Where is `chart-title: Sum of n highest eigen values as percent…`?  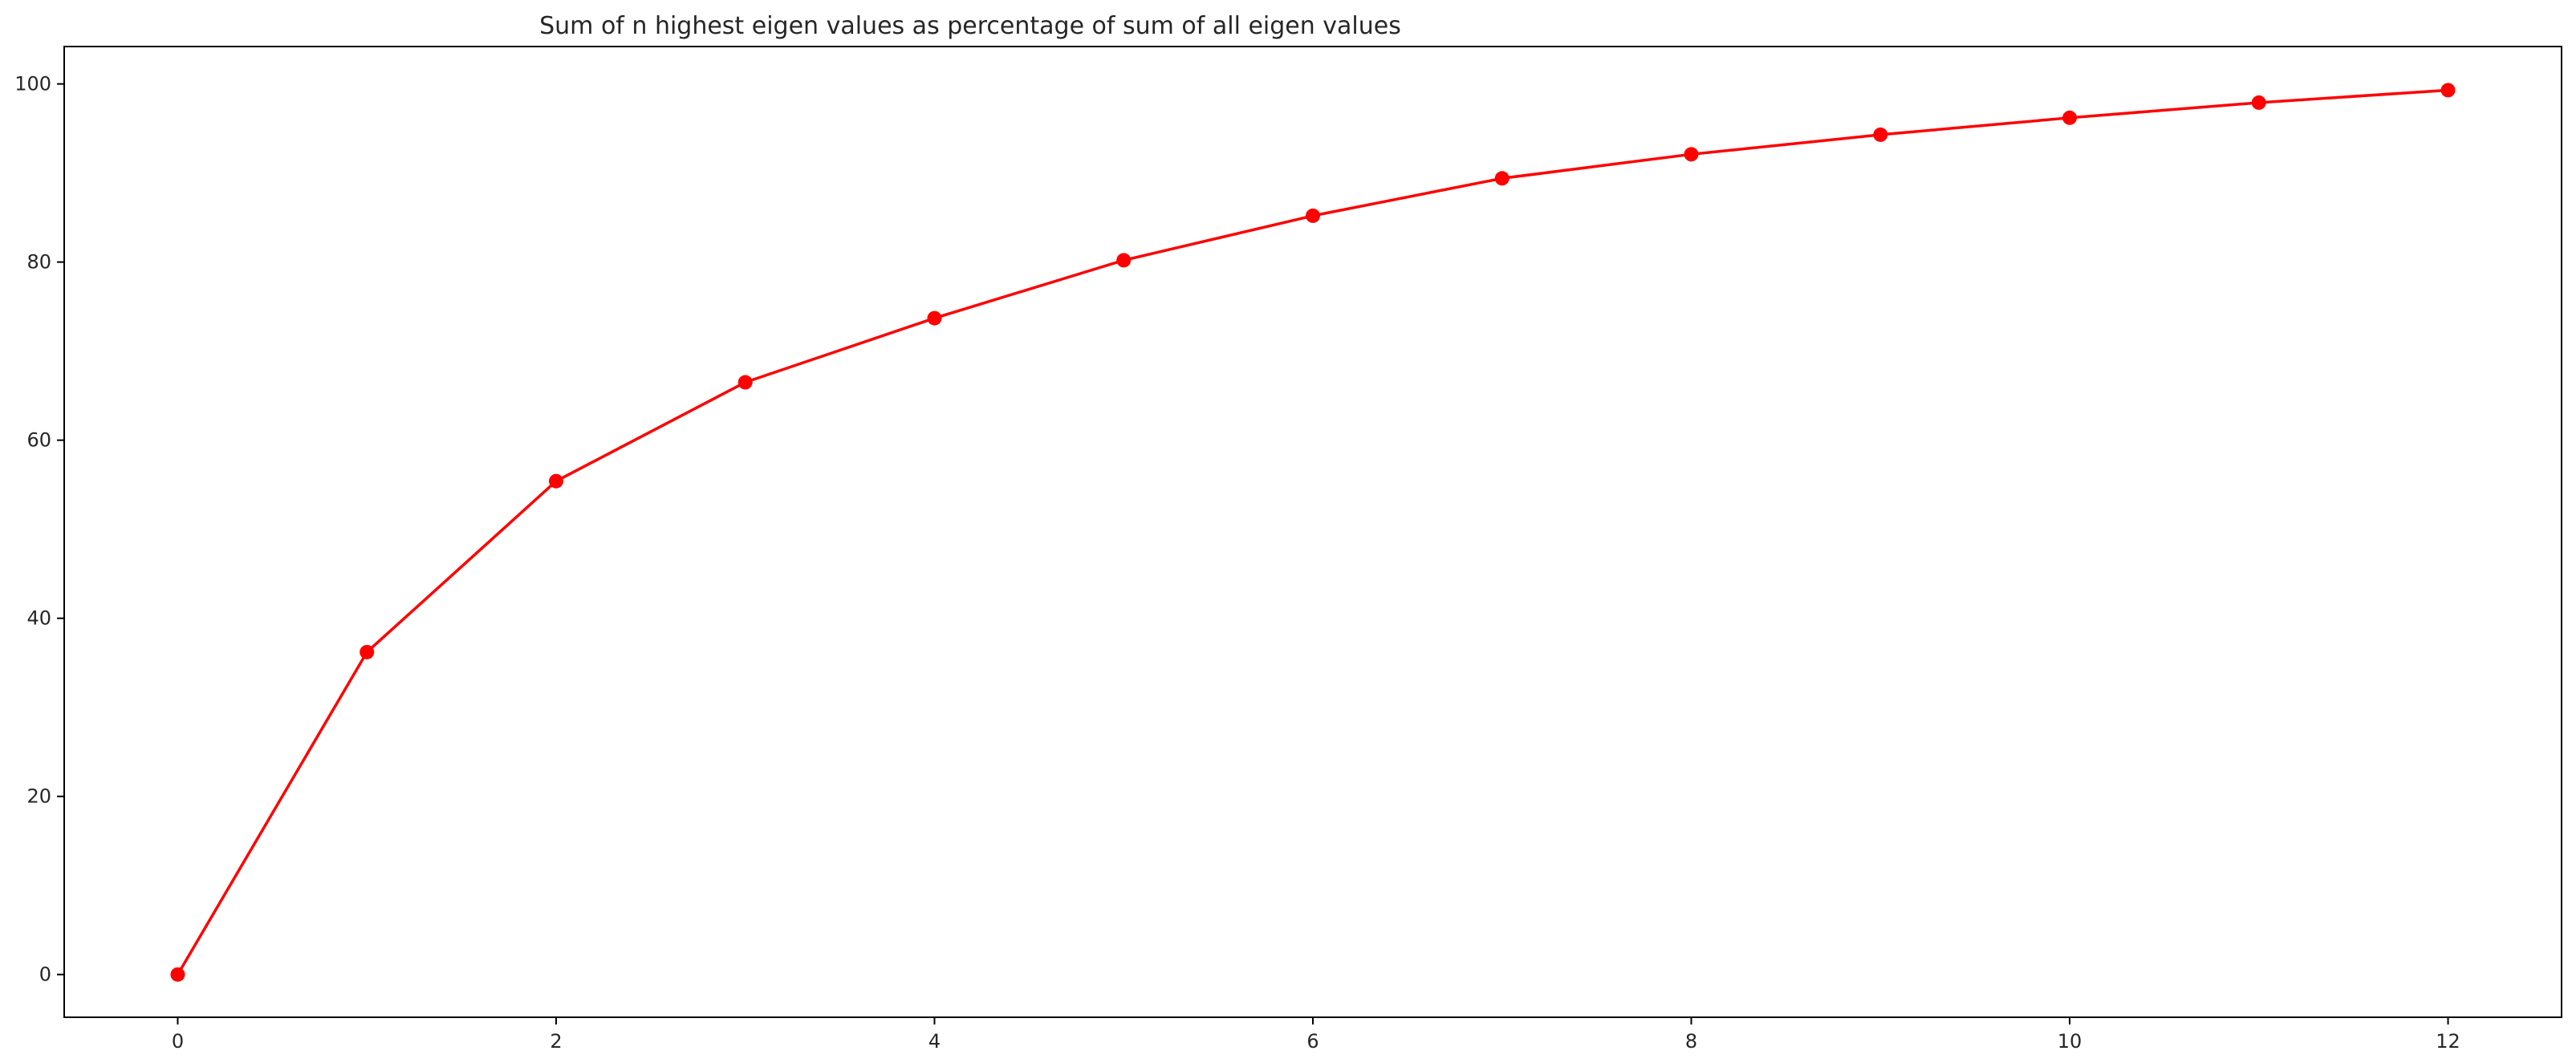
chart-title: Sum of n highest eigen values as percent… is located at coordinates (970, 26).